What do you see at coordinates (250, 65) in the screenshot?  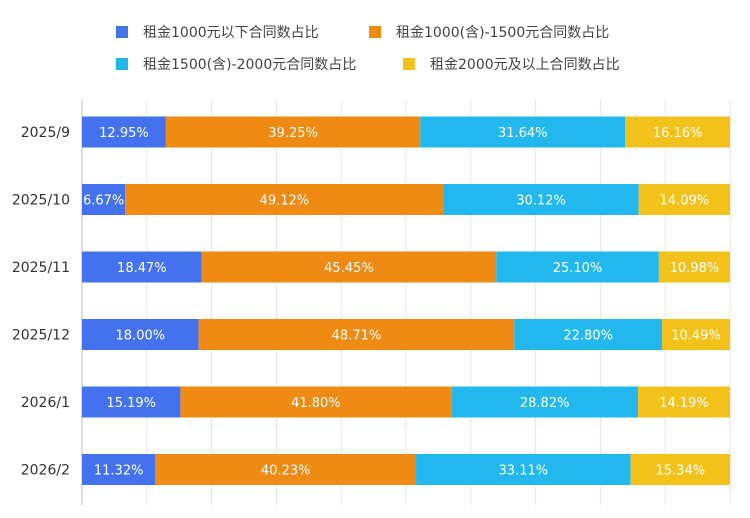 I see `legend-label-1500-2000: 租金1500(含)-2000元合同数占比` at bounding box center [250, 65].